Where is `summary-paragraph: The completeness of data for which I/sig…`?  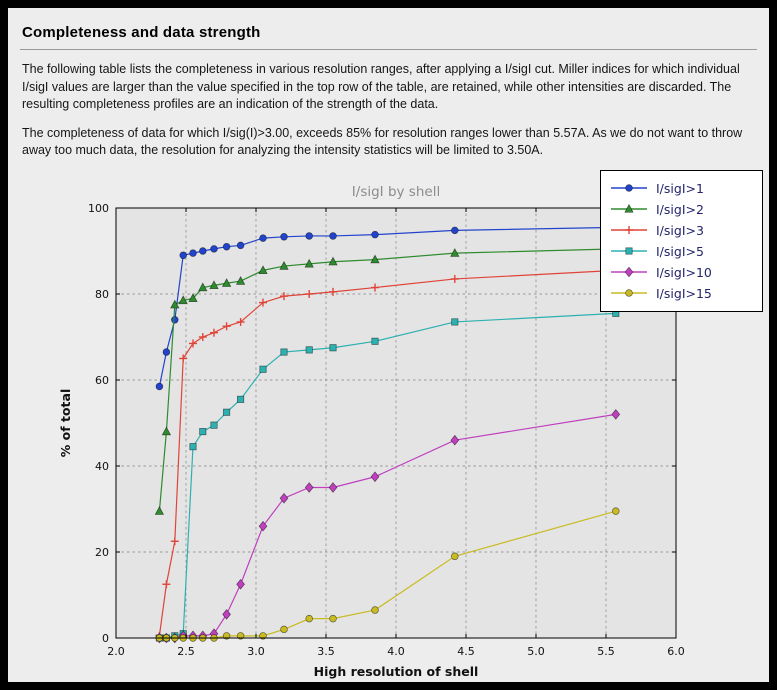 summary-paragraph: The completeness of data for which I/sig… is located at coordinates (382, 141).